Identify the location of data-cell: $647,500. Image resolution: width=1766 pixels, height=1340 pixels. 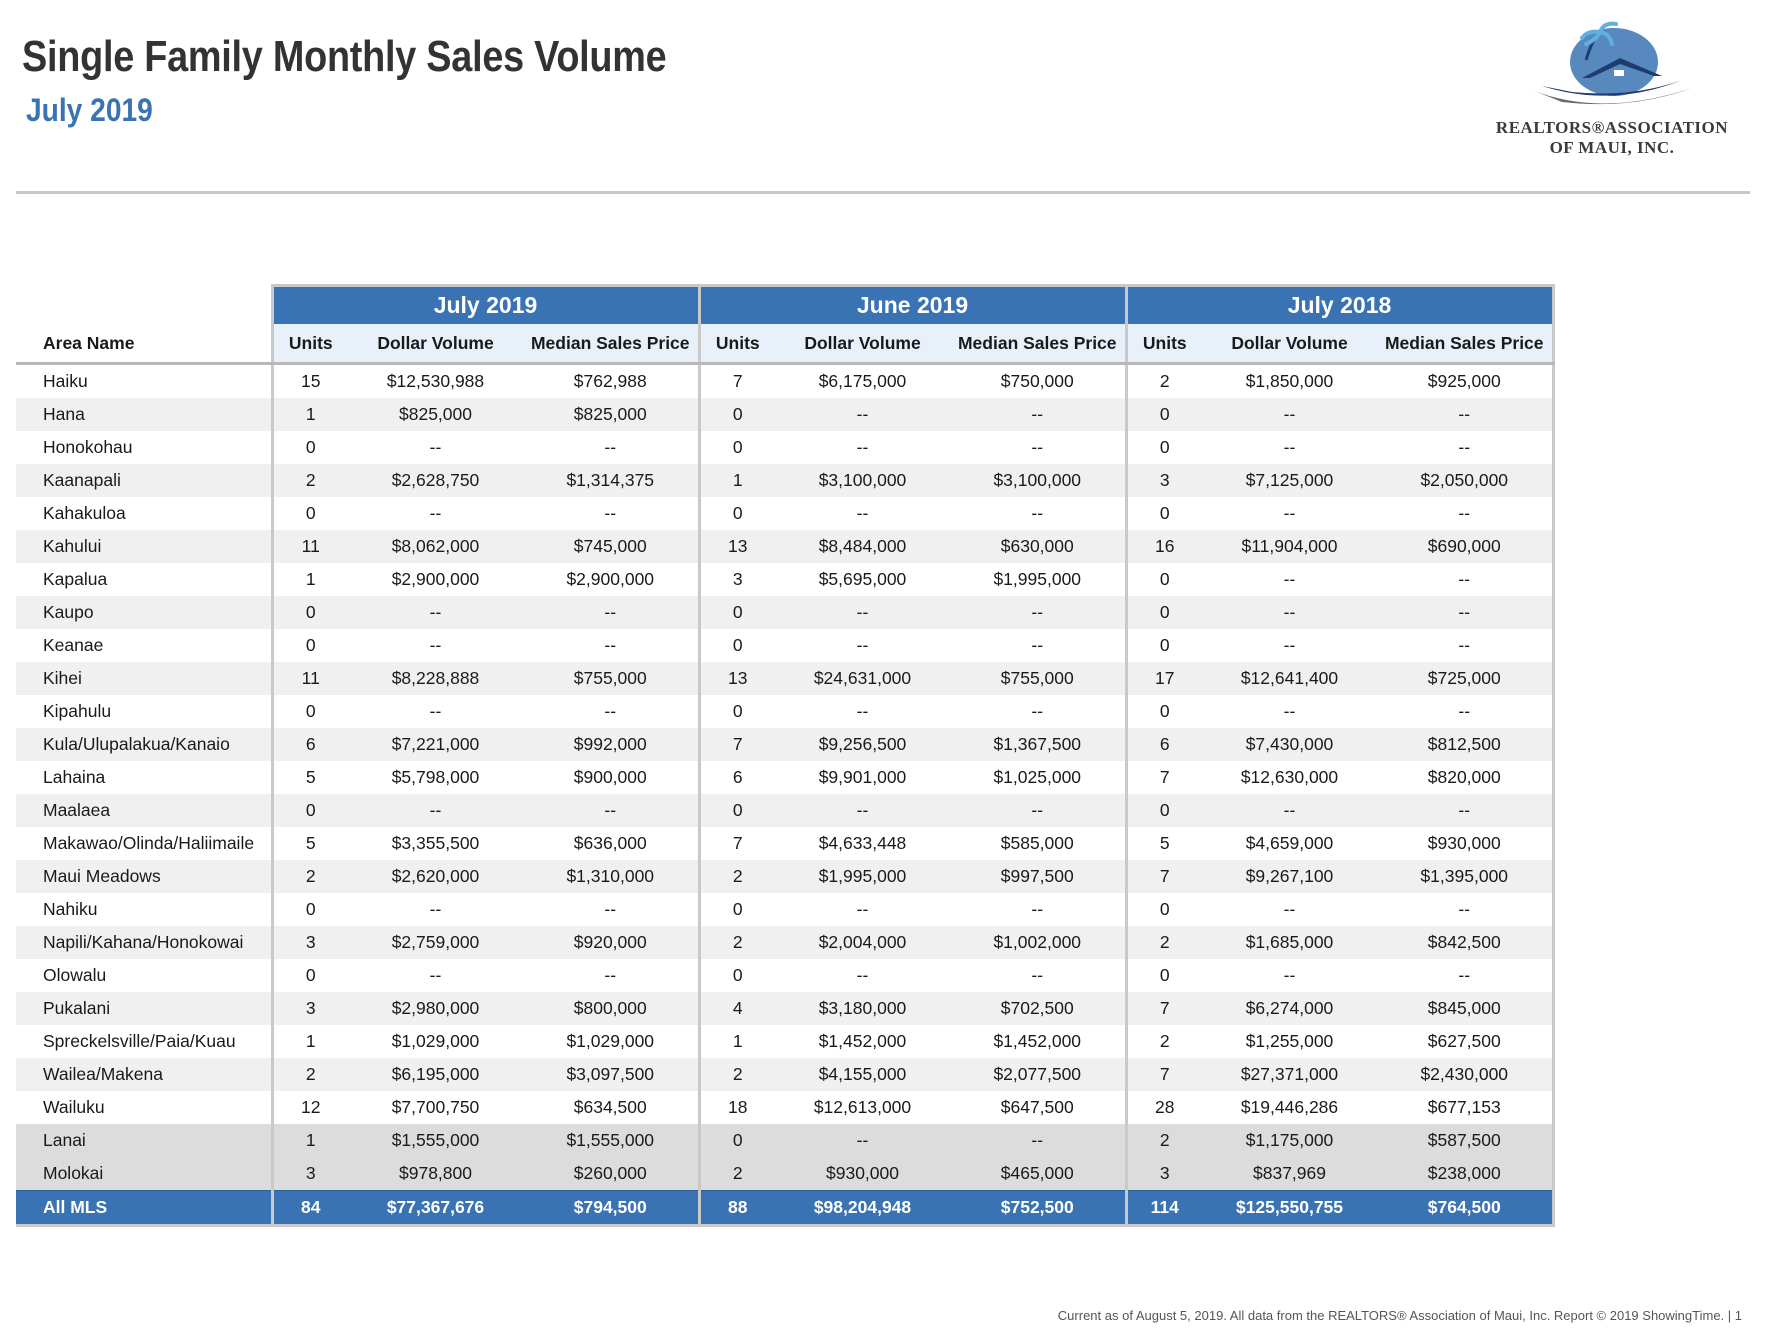
(1037, 1107).